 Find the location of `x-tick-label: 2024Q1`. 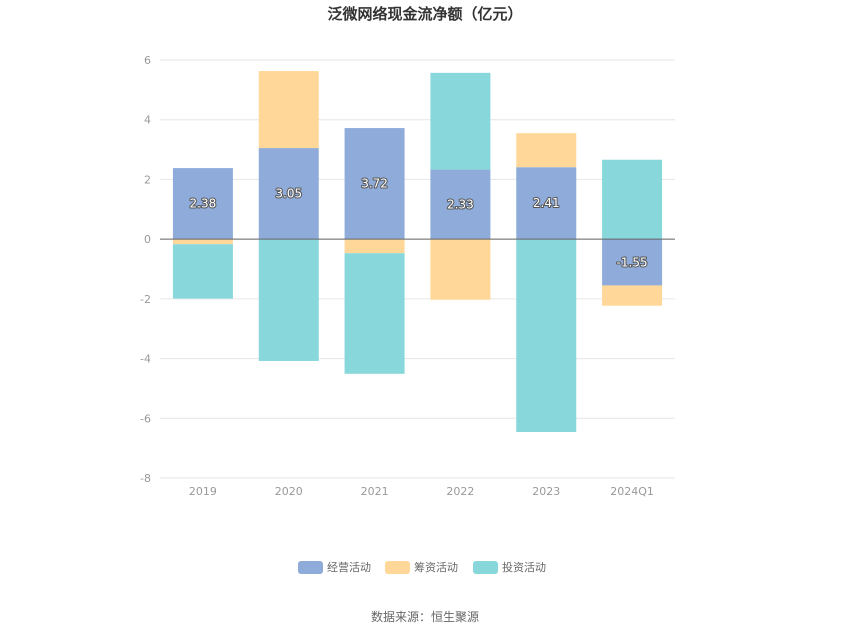

x-tick-label: 2024Q1 is located at coordinates (632, 491).